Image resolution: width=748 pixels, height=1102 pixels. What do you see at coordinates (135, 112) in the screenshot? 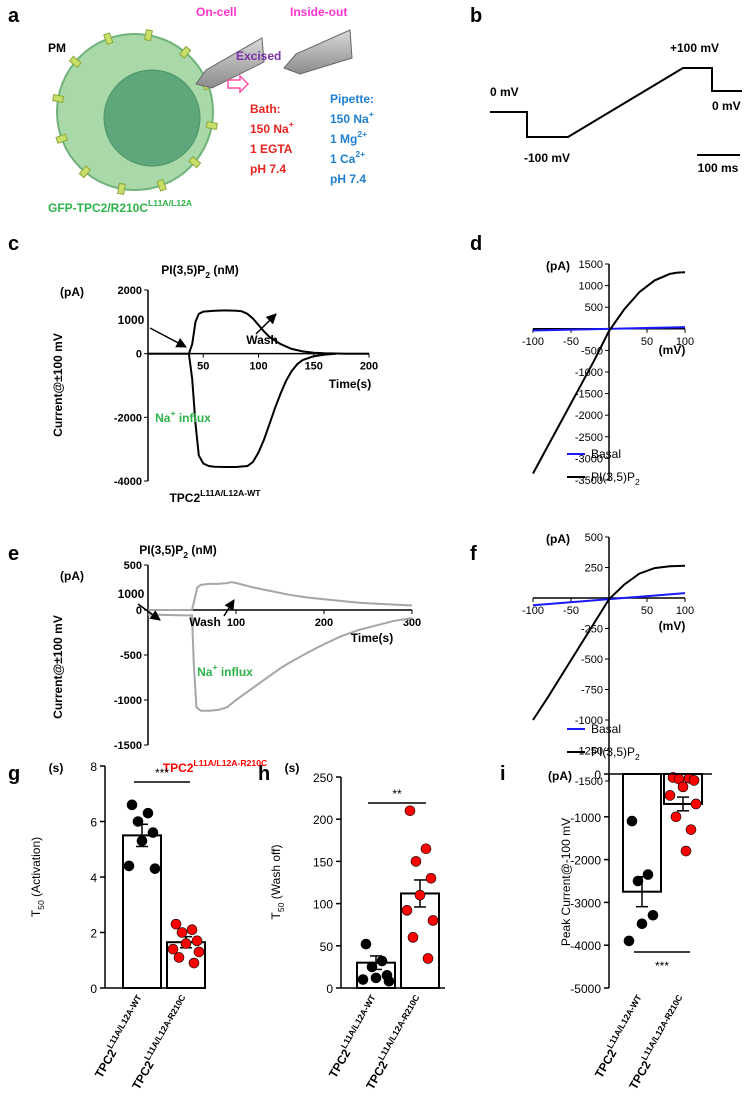
I see `channels` at bounding box center [135, 112].